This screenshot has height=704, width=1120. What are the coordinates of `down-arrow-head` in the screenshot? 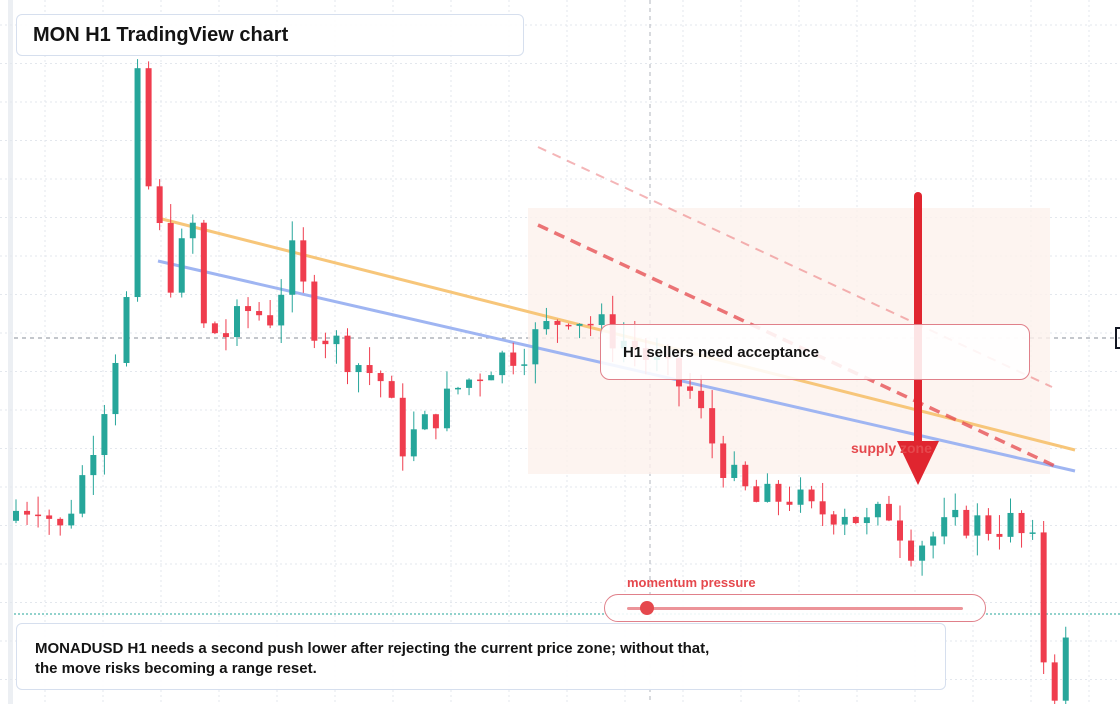 It's located at (918, 463).